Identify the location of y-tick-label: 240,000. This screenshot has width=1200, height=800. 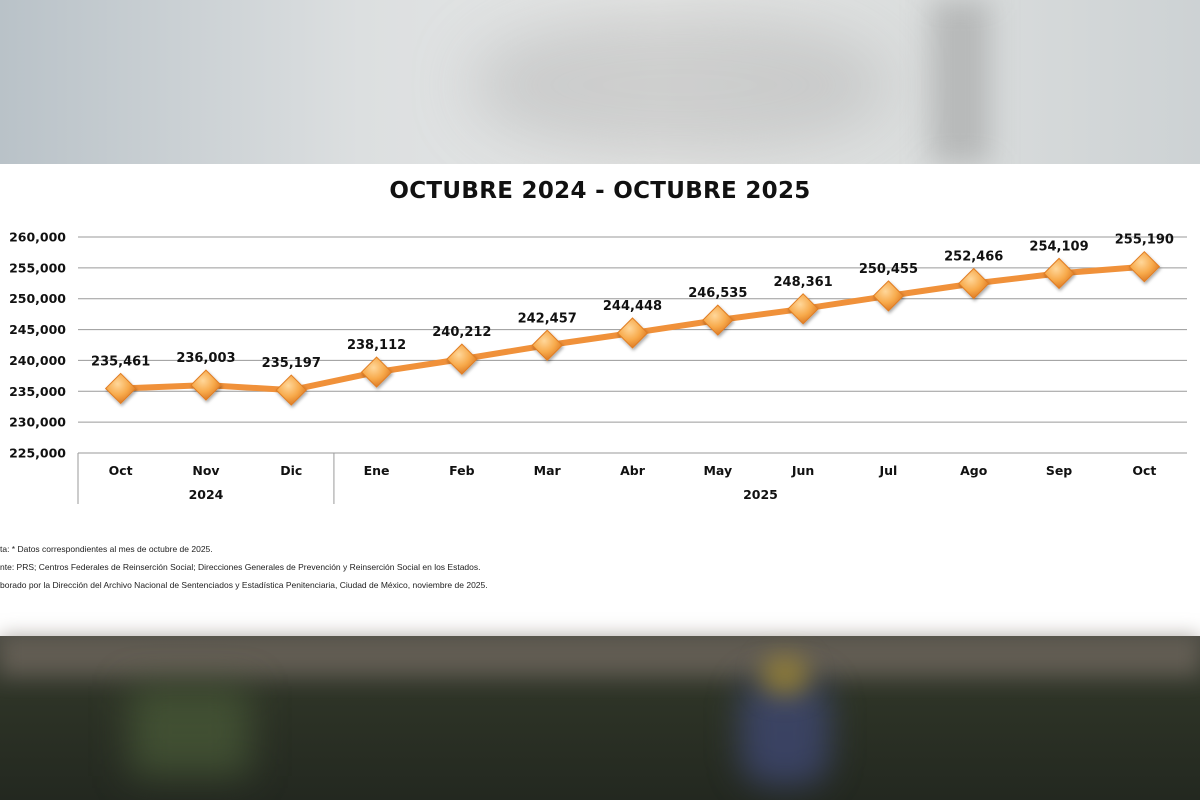
(37, 360).